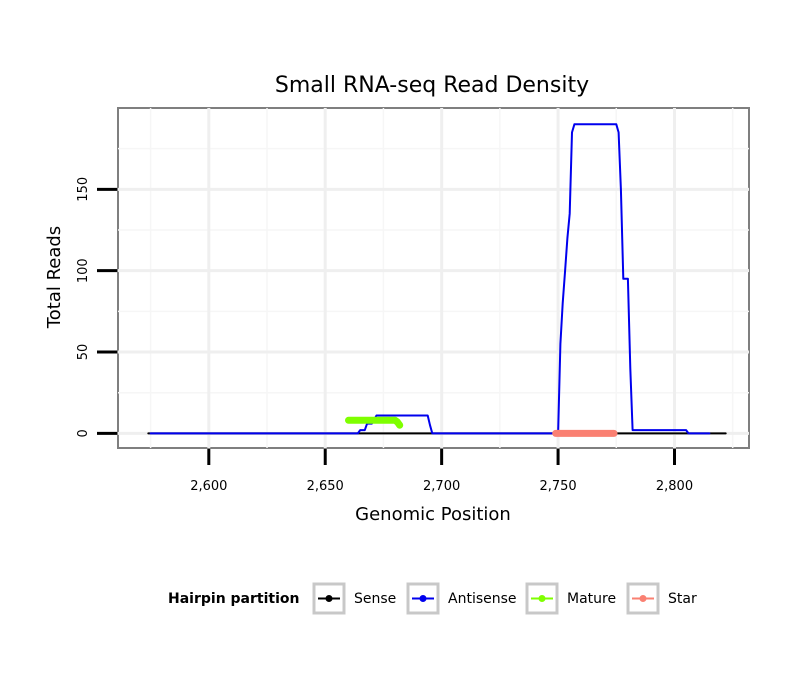 Image resolution: width=810 pixels, height=690 pixels. What do you see at coordinates (208, 486) in the screenshot?
I see `x-tick-label: 2,600` at bounding box center [208, 486].